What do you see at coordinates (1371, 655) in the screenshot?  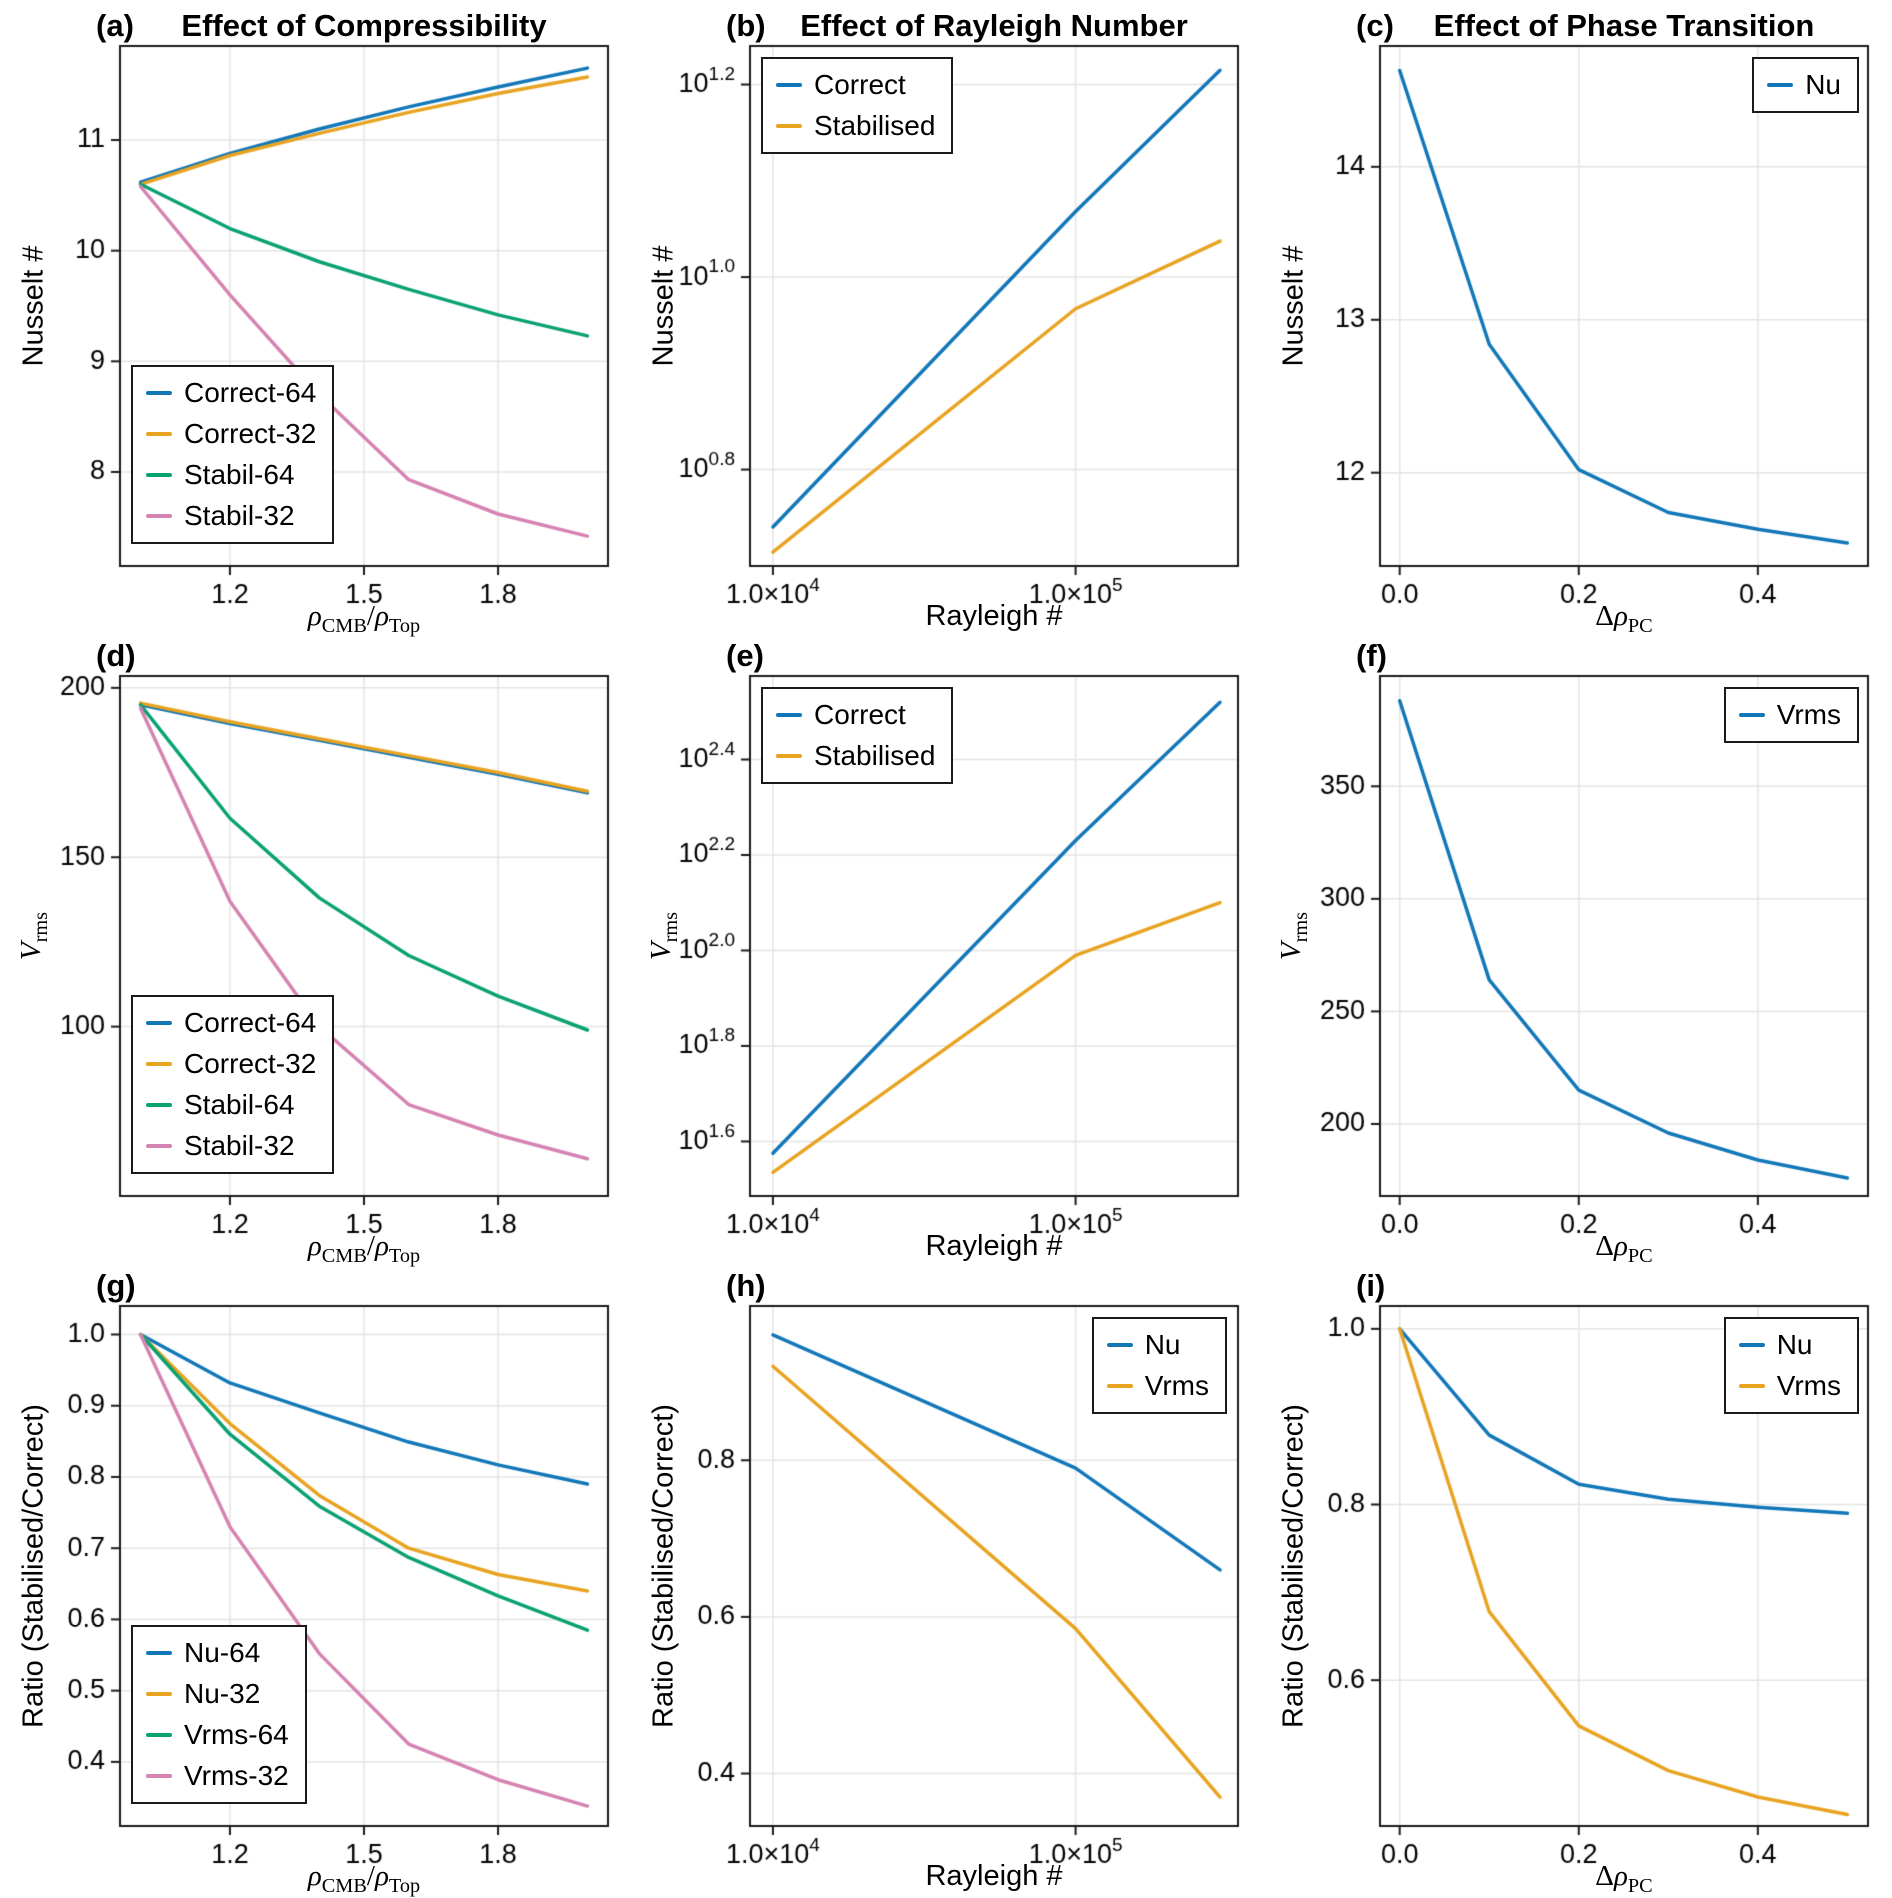 I see `panel-letter: (f)` at bounding box center [1371, 655].